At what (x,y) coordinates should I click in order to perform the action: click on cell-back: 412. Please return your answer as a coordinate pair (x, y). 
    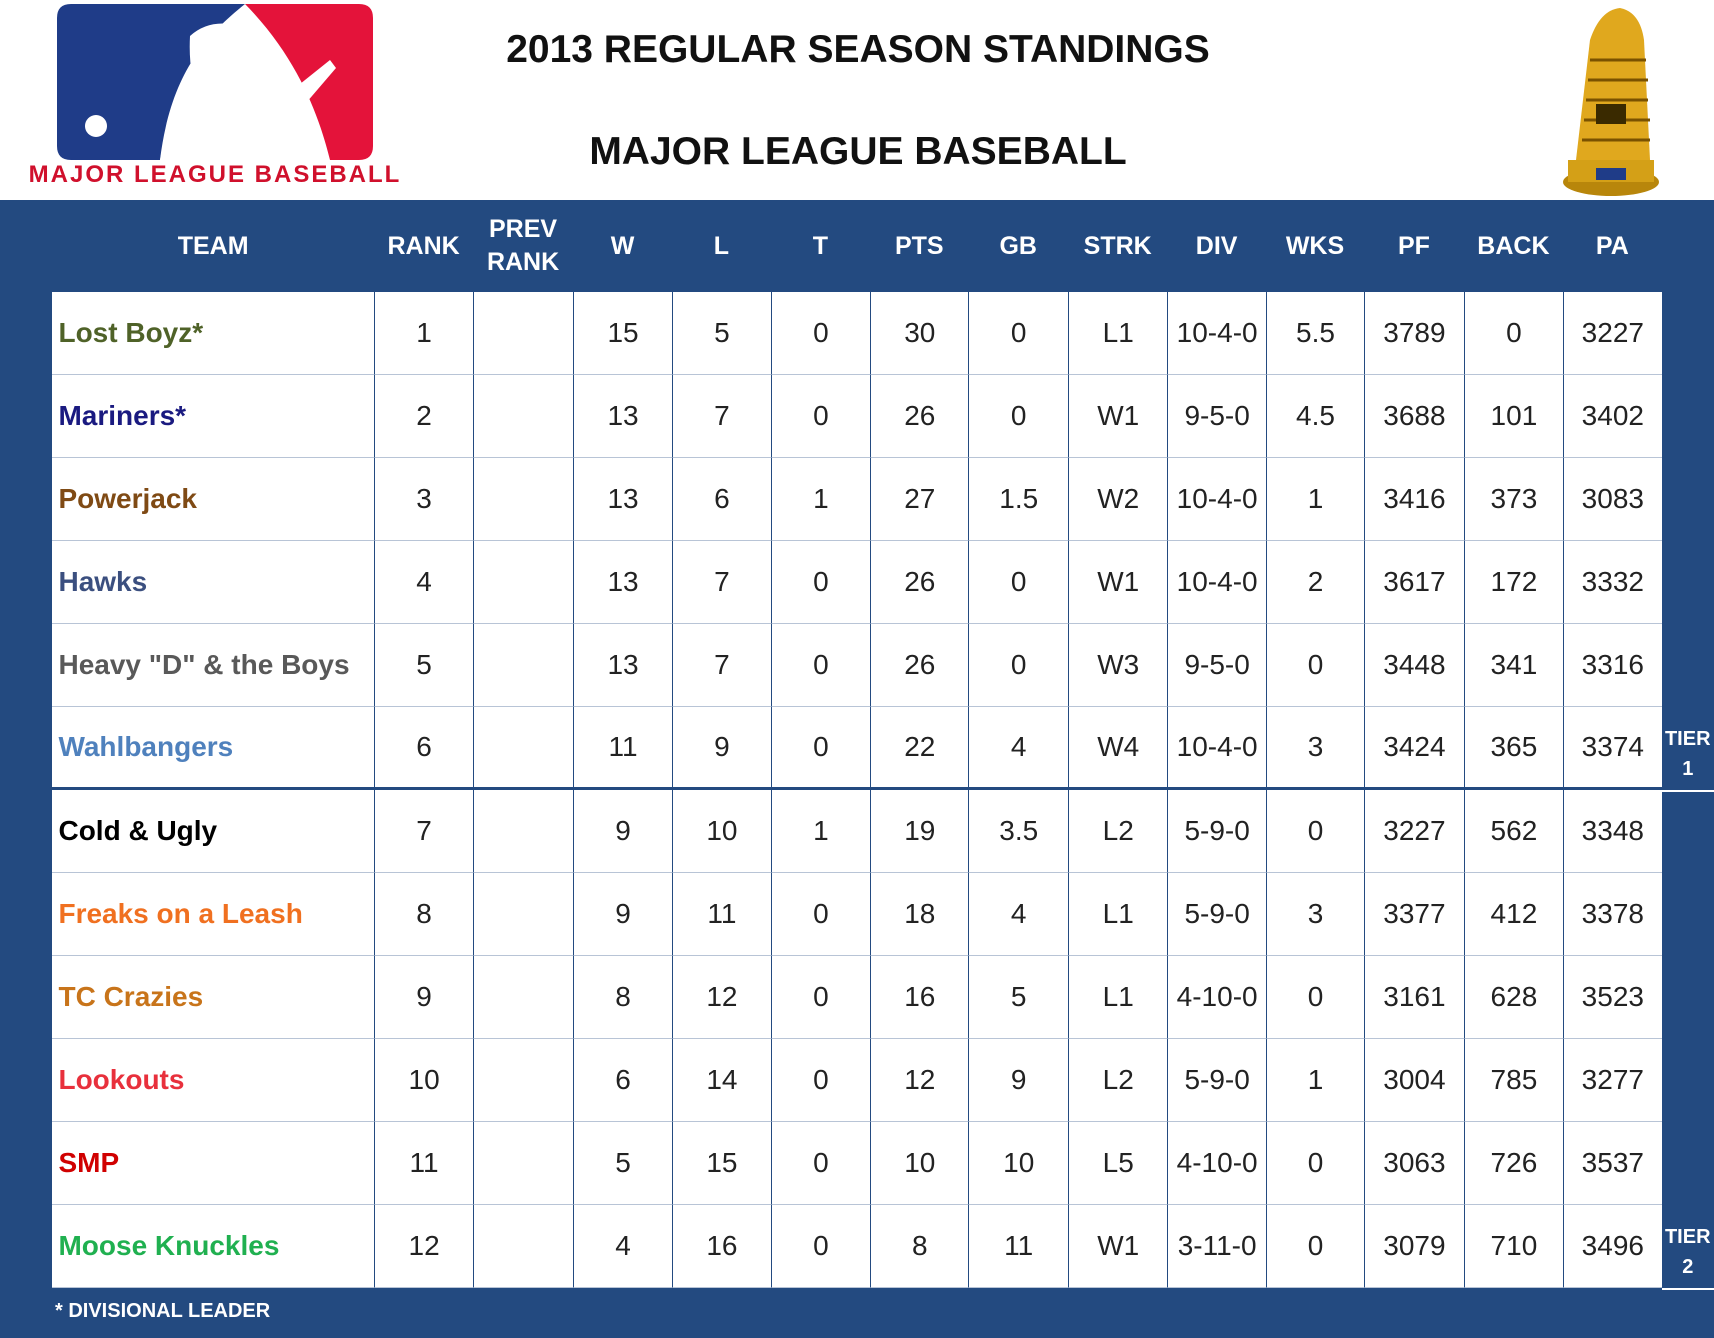
    Looking at the image, I should click on (1513, 914).